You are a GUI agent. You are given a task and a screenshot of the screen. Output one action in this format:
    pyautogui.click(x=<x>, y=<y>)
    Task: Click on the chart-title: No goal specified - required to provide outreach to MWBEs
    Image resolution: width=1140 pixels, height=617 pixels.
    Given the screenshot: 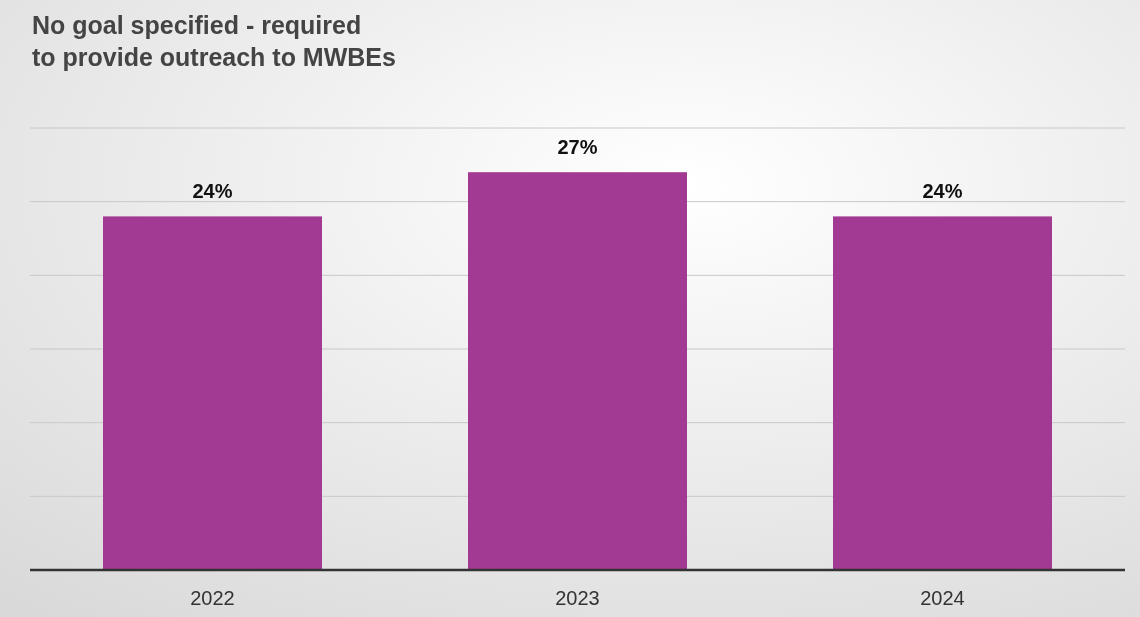 What is the action you would take?
    pyautogui.click(x=214, y=41)
    